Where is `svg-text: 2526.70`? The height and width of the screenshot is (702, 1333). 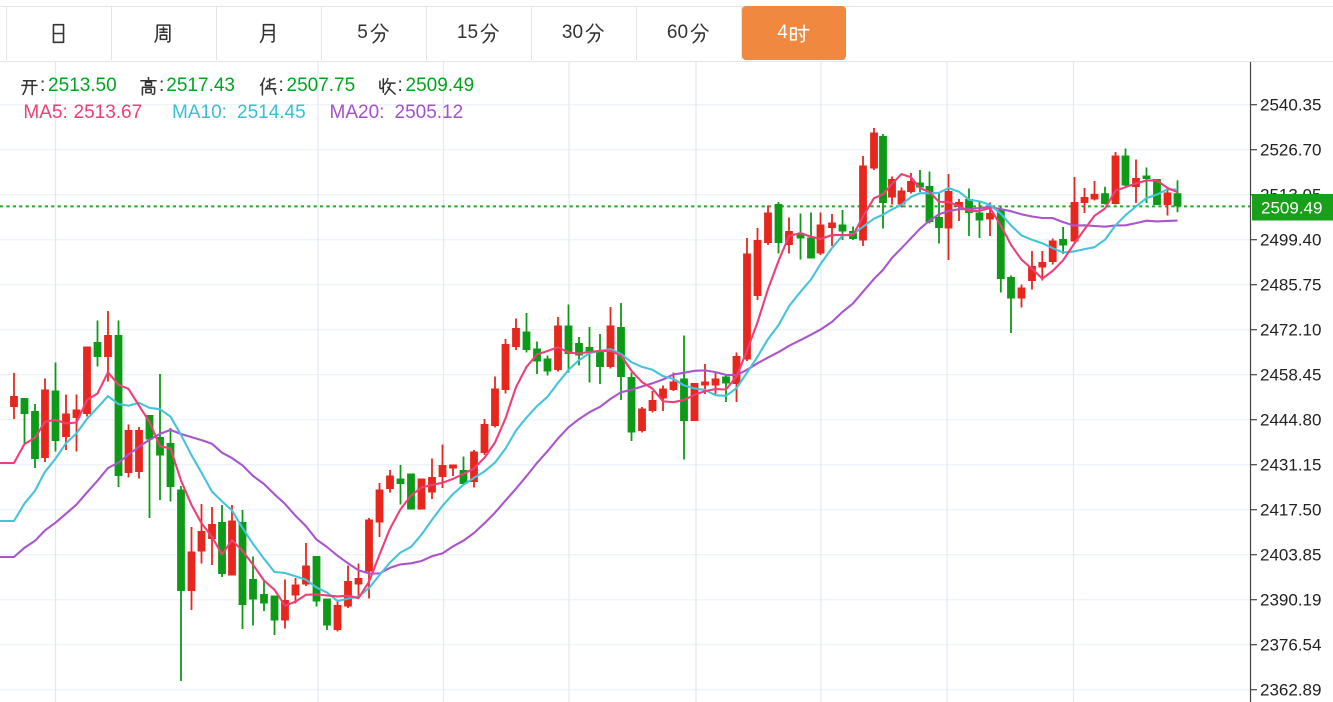
svg-text: 2526.70 is located at coordinates (1290, 150).